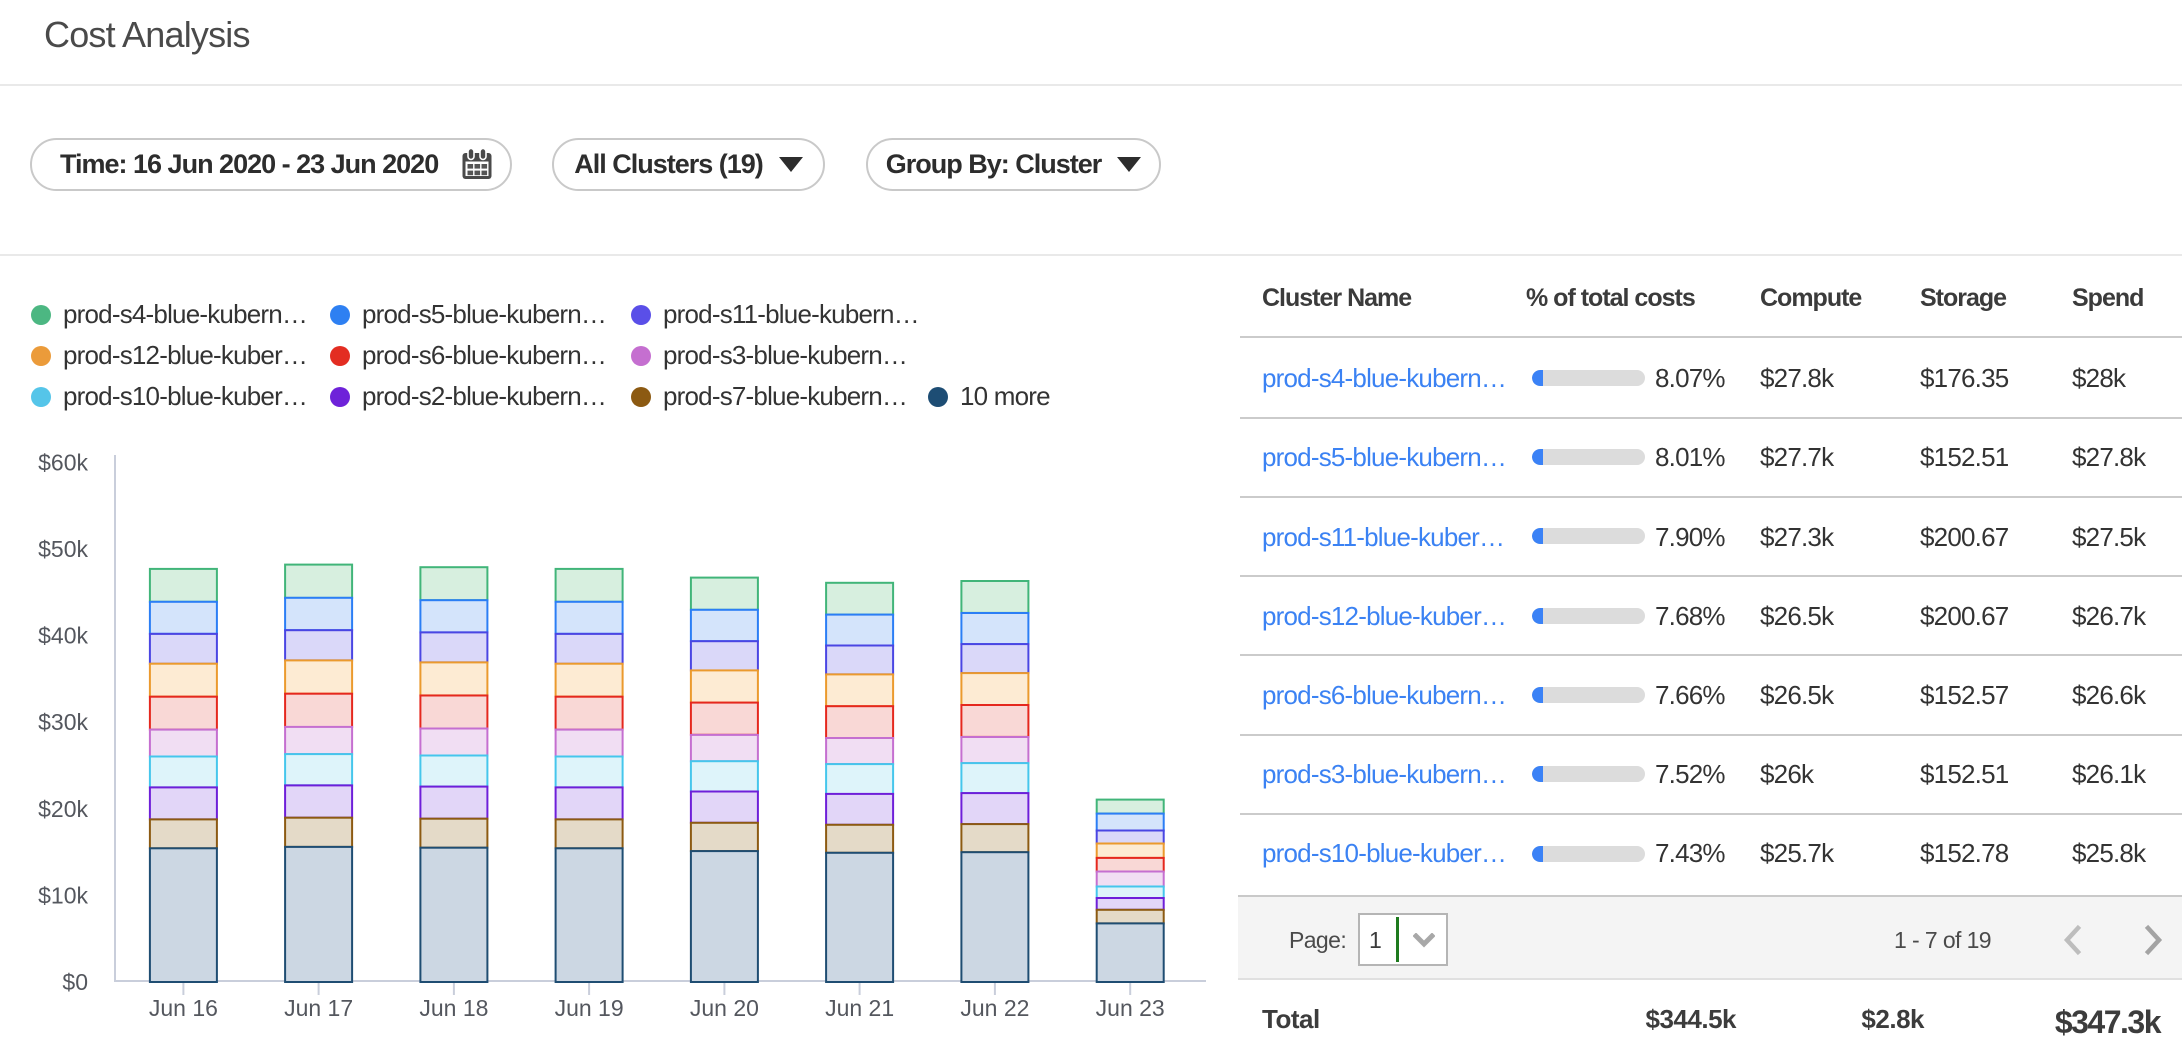 This screenshot has width=2182, height=1052. Describe the element at coordinates (859, 1008) in the screenshot. I see `svg-text: Jun 21` at that location.